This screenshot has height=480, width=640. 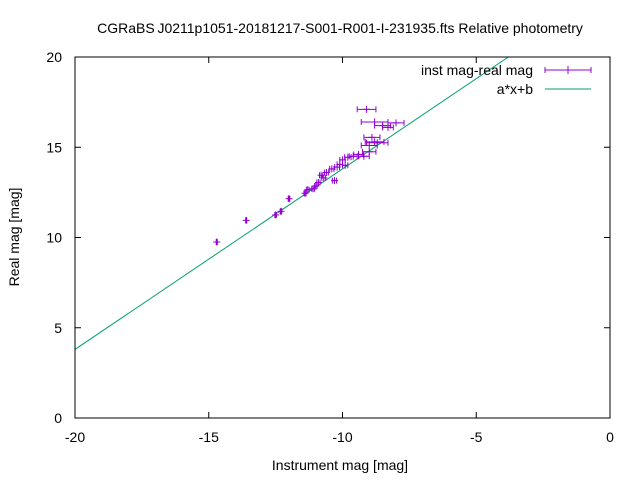 What do you see at coordinates (54, 147) in the screenshot?
I see `y-tick-label: 15` at bounding box center [54, 147].